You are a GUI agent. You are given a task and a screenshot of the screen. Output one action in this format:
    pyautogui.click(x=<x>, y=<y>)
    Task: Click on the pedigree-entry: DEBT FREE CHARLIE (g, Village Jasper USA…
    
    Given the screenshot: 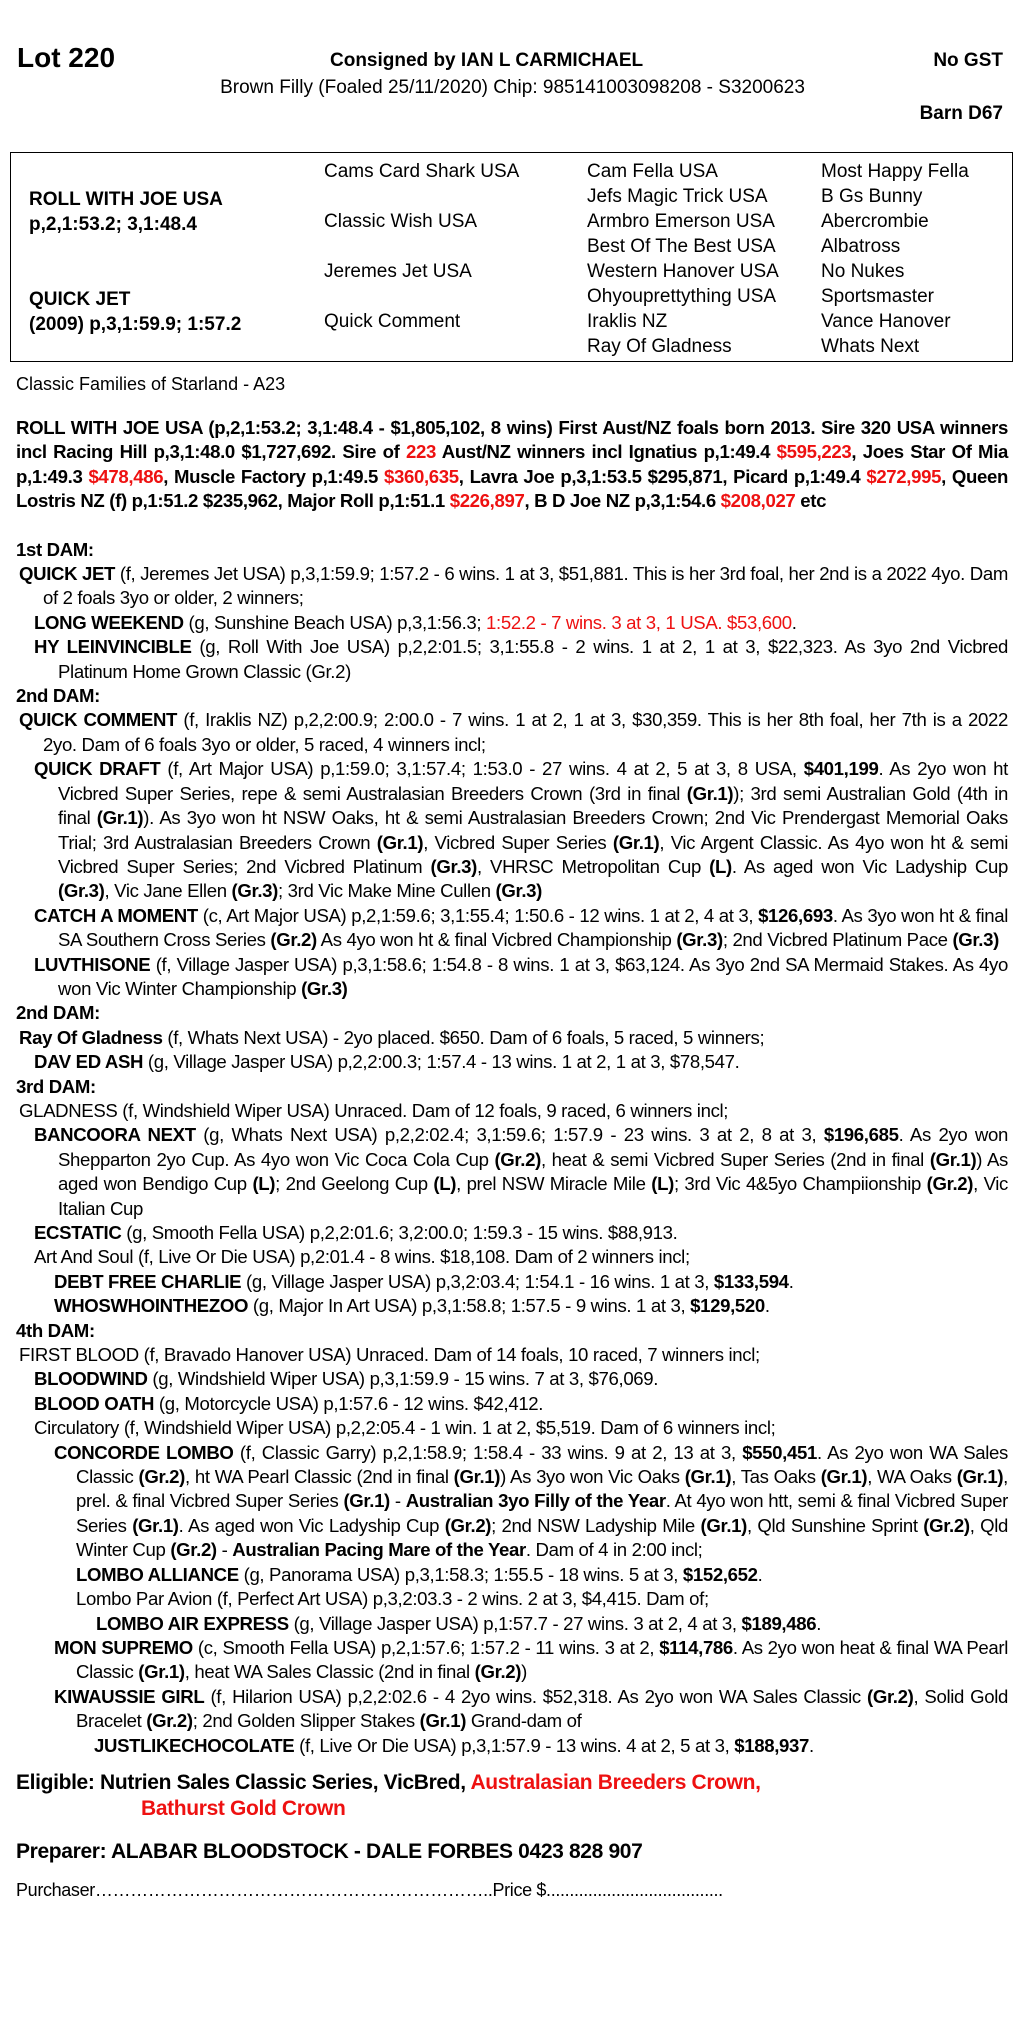 What is the action you would take?
    pyautogui.click(x=512, y=1282)
    